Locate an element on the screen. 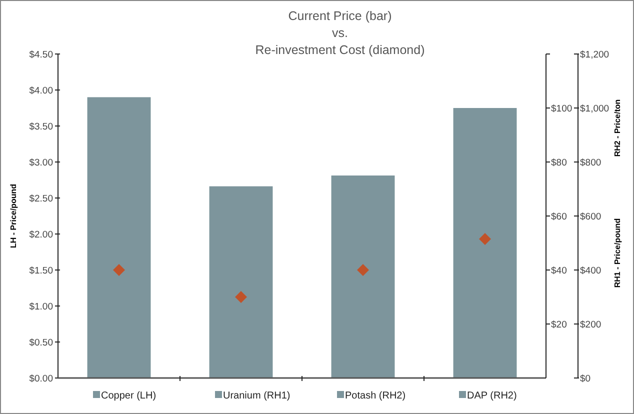 The width and height of the screenshot is (634, 414). y-tick-label: $1.50 is located at coordinates (41, 271).